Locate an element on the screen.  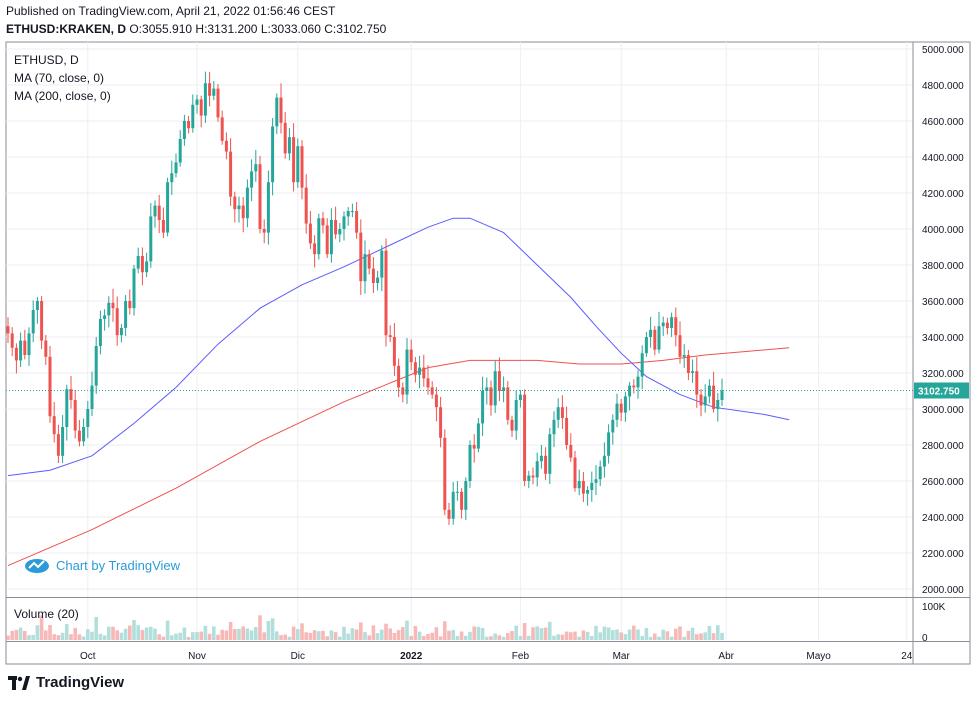
tradingview-watermark: Chart by TradingView is located at coordinates (102, 565).